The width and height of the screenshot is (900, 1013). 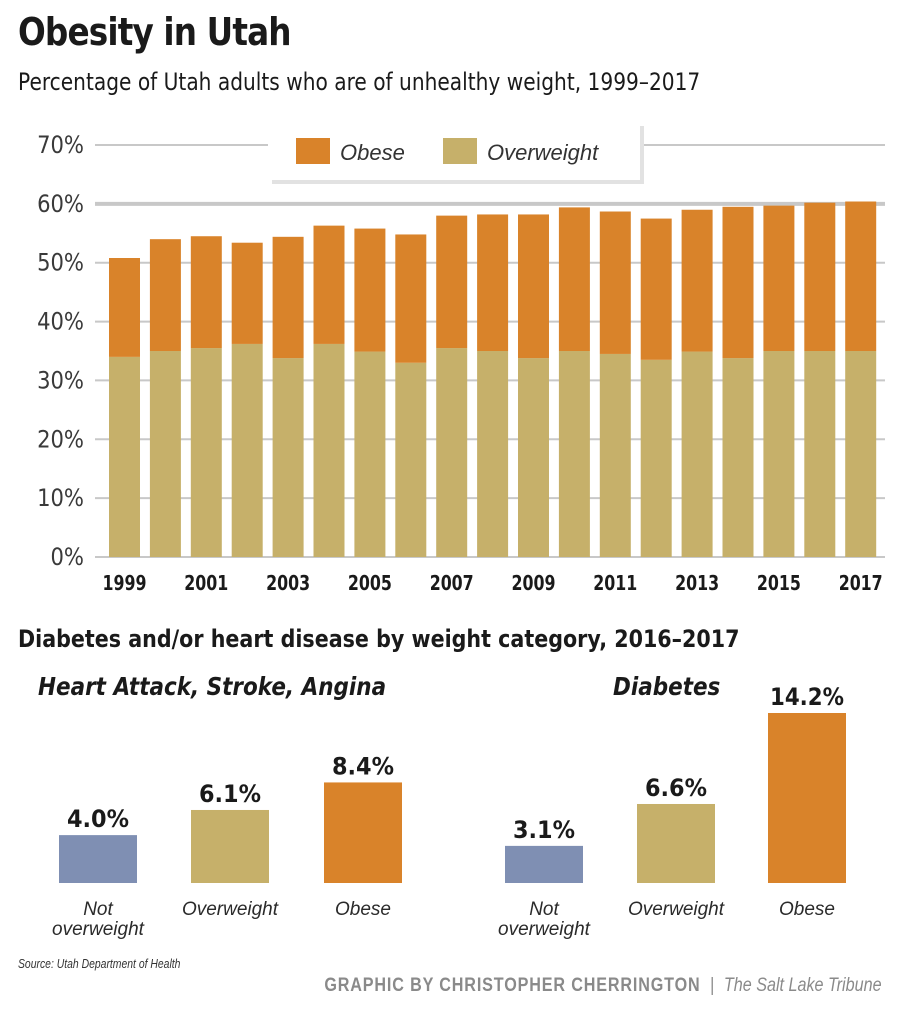 I want to click on legend-swatch-obese, so click(x=313, y=151).